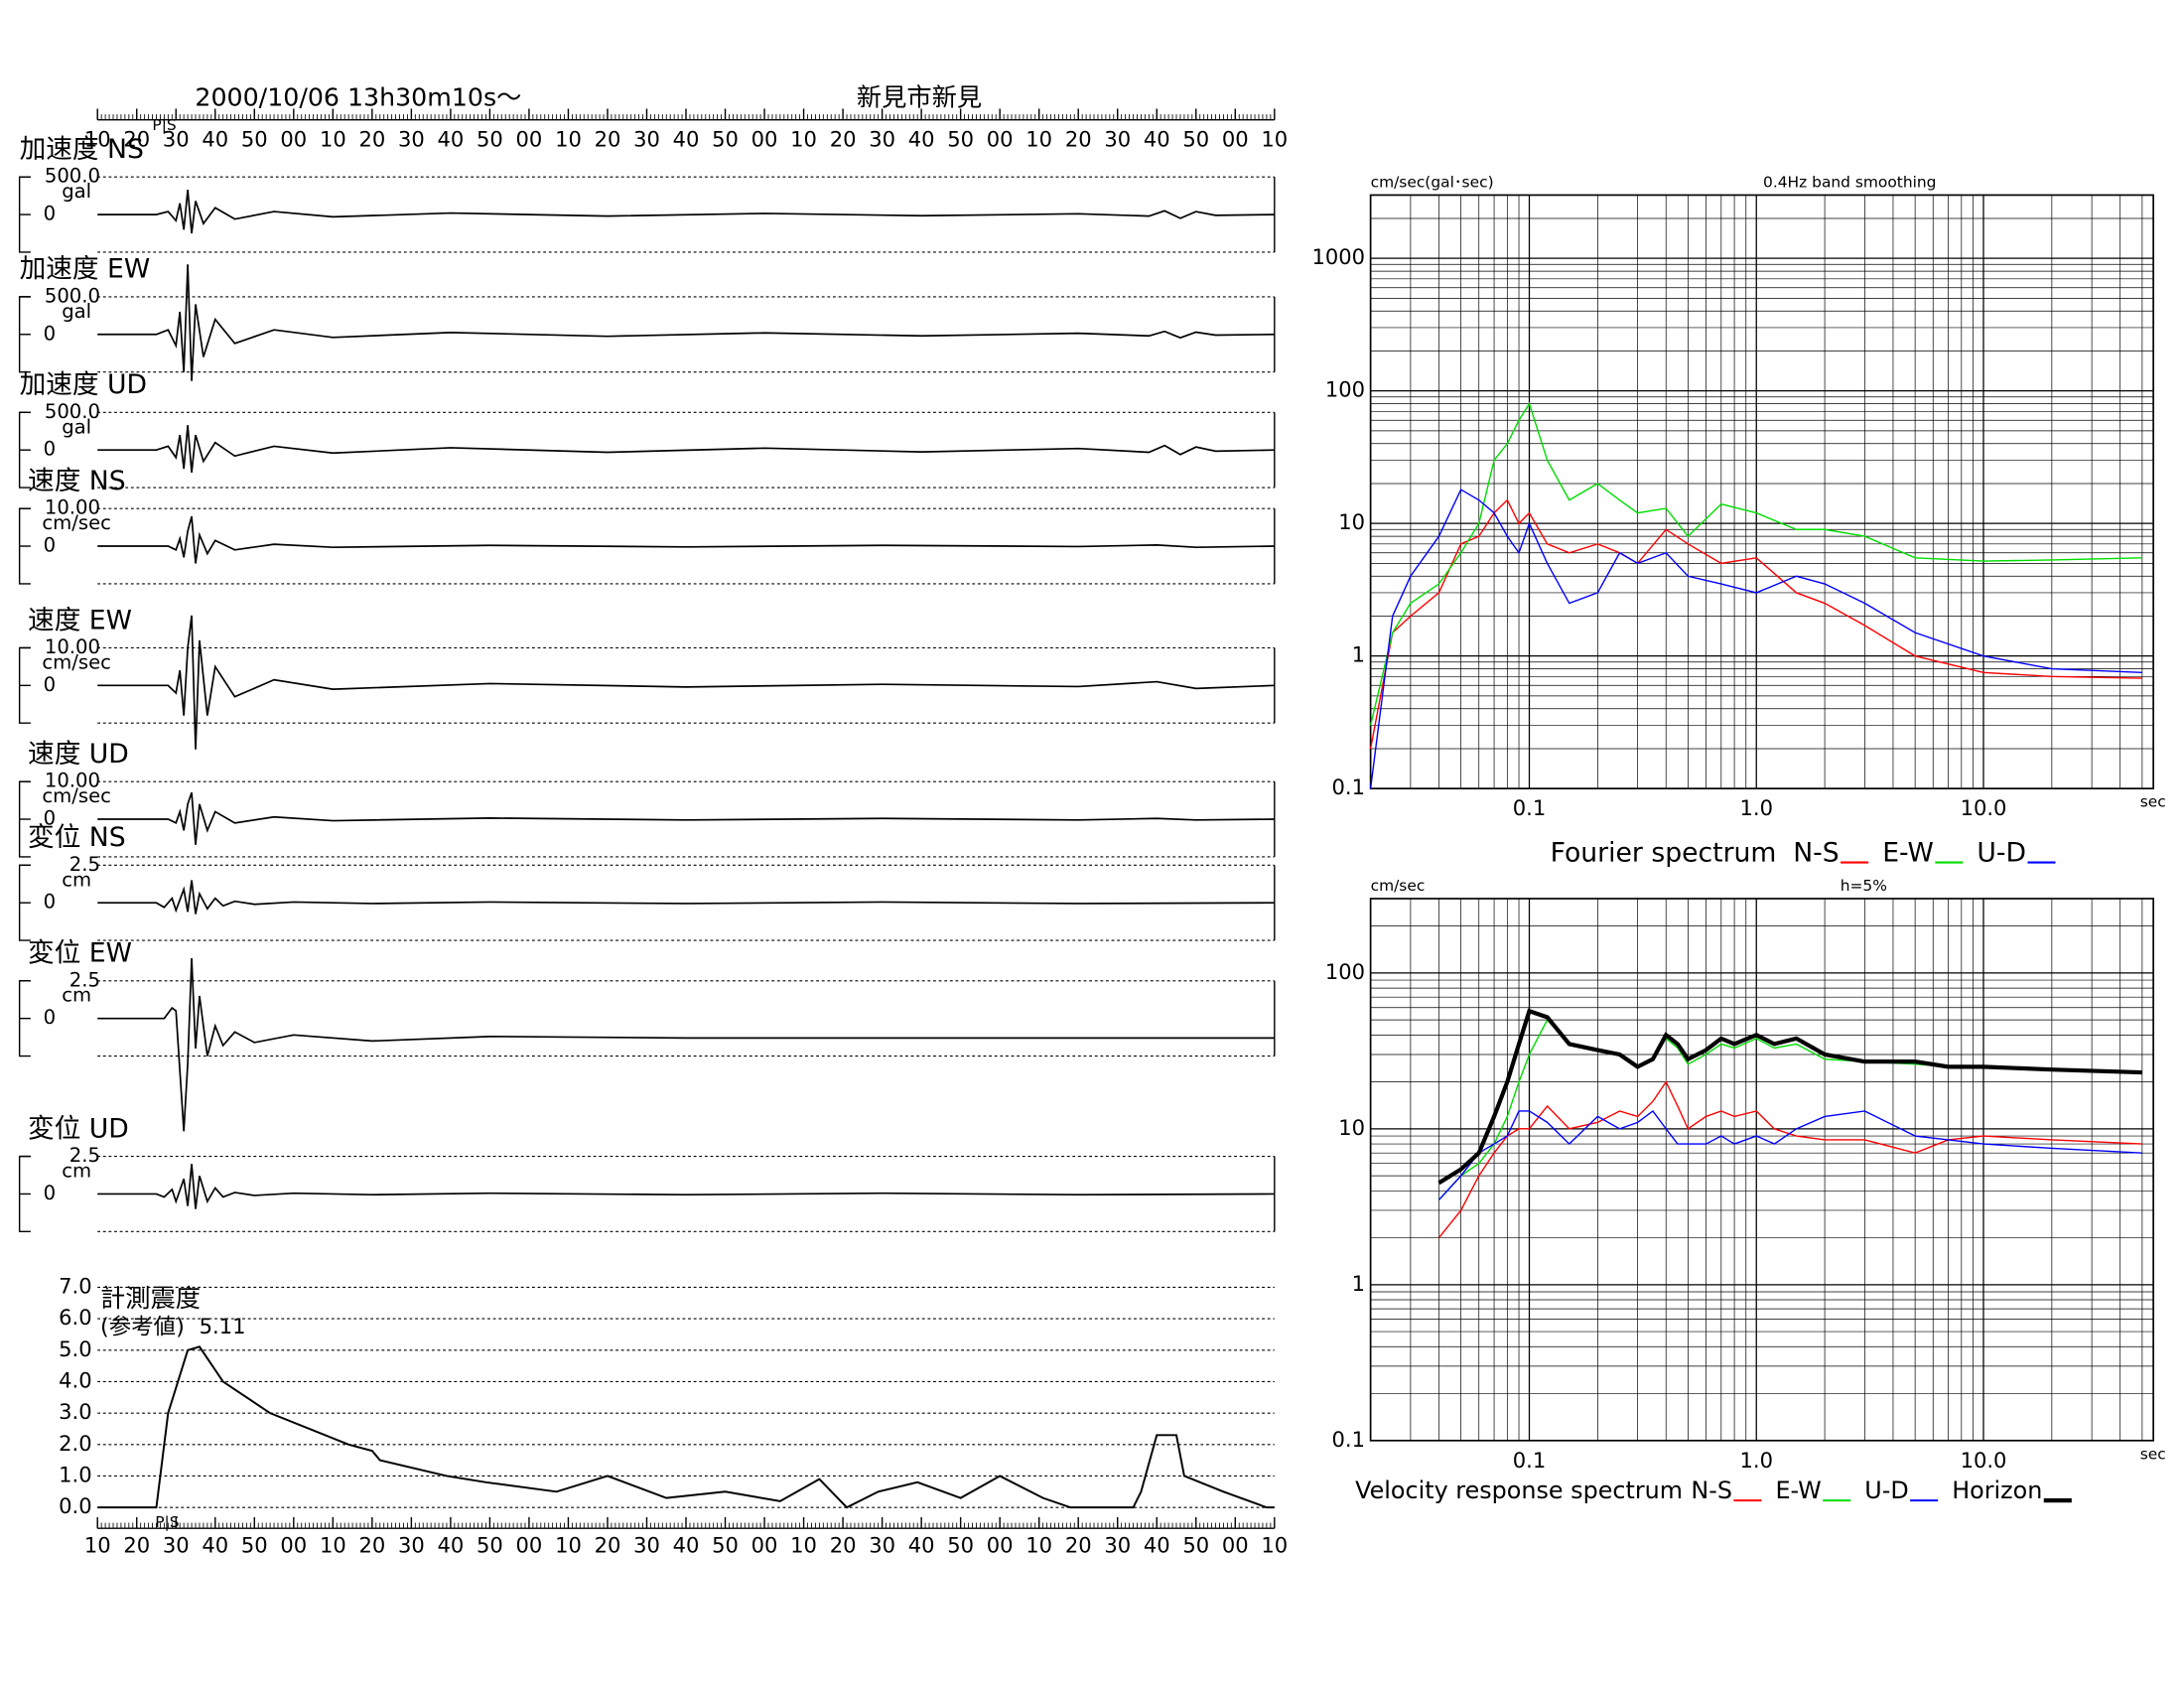  What do you see at coordinates (223, 1326) in the screenshot?
I see `peak-label: 5.11` at bounding box center [223, 1326].